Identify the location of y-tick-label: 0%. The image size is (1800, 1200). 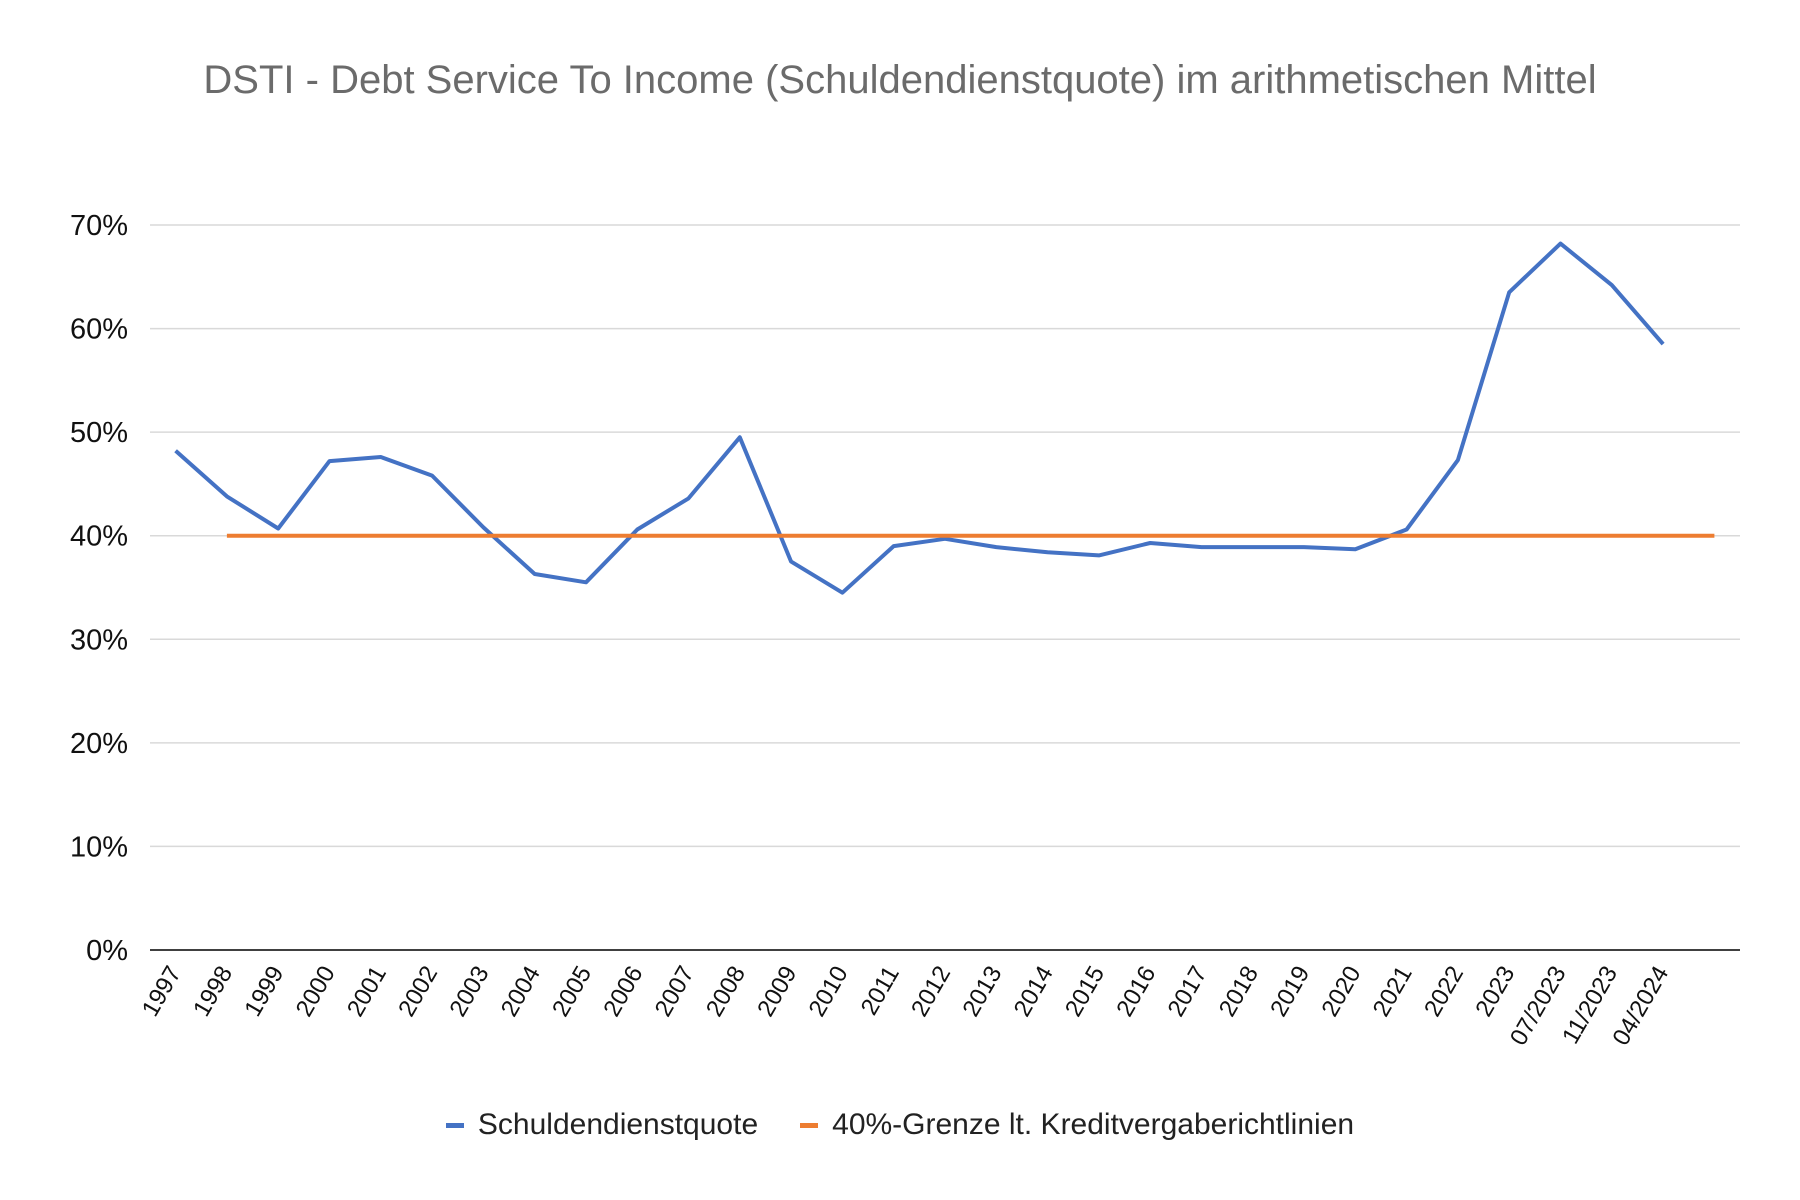
(107, 951).